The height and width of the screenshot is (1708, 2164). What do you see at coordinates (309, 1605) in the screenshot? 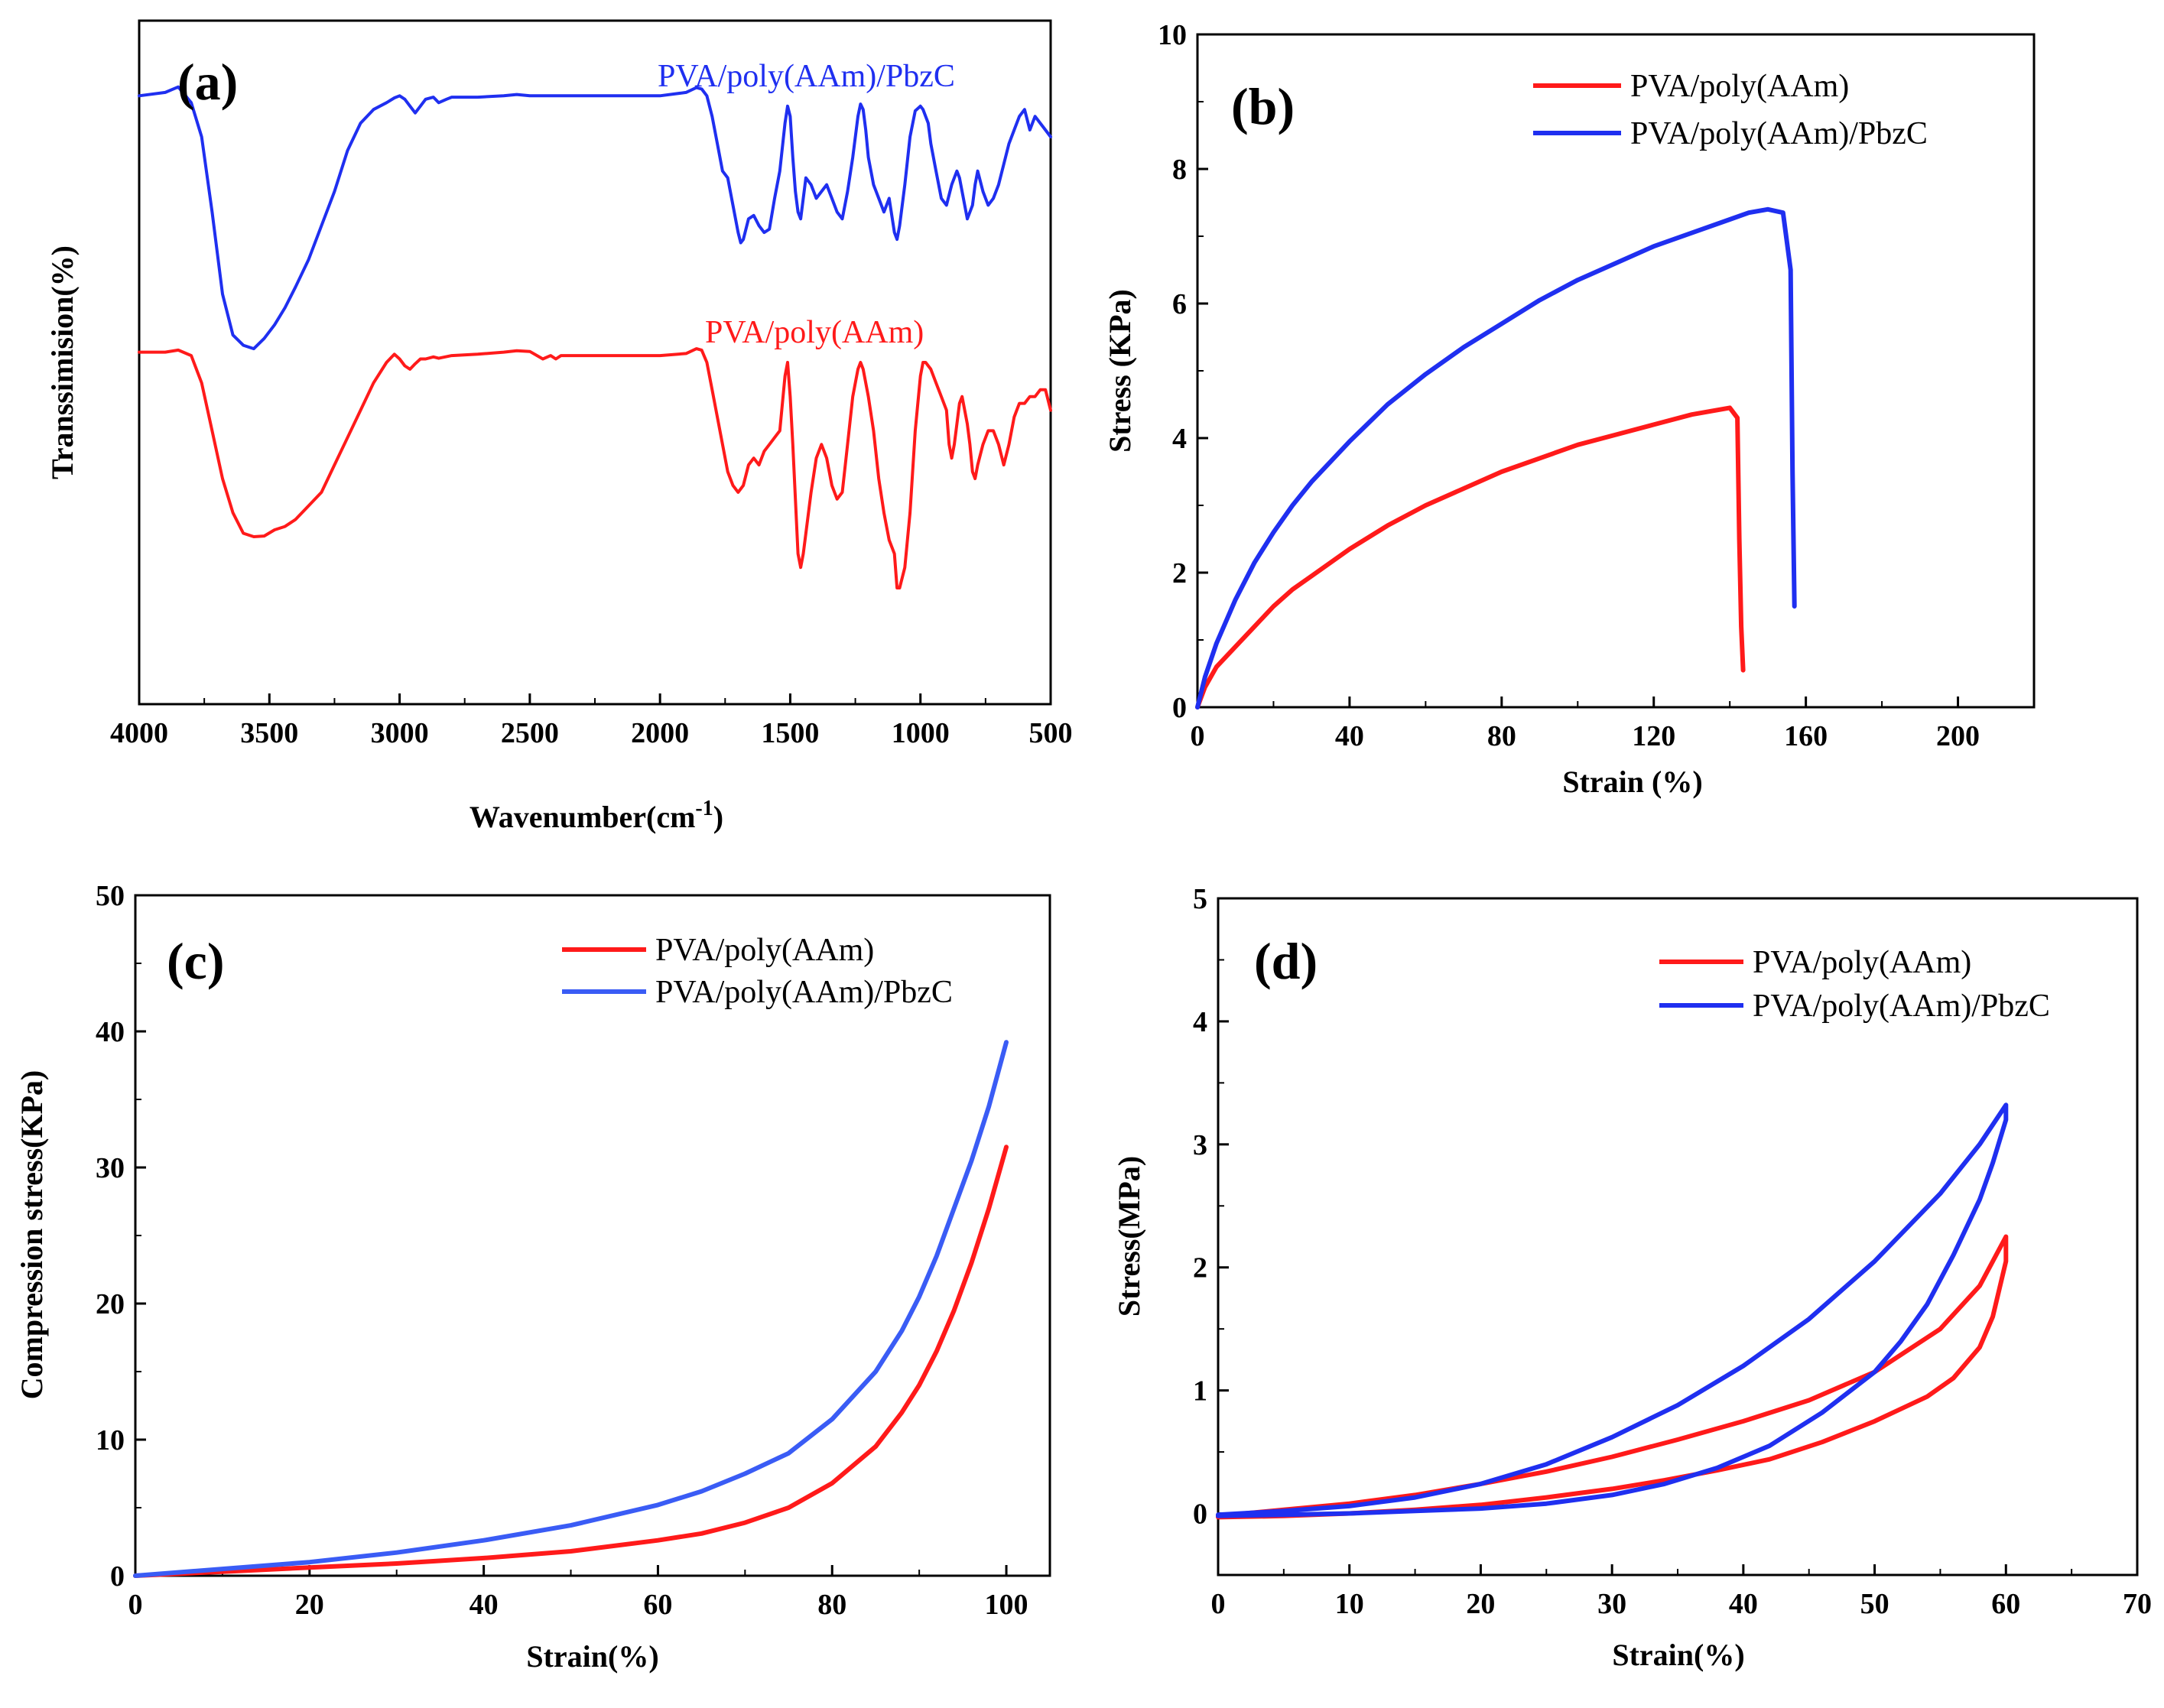
I see `panel-c-xtick-label: 20` at bounding box center [309, 1605].